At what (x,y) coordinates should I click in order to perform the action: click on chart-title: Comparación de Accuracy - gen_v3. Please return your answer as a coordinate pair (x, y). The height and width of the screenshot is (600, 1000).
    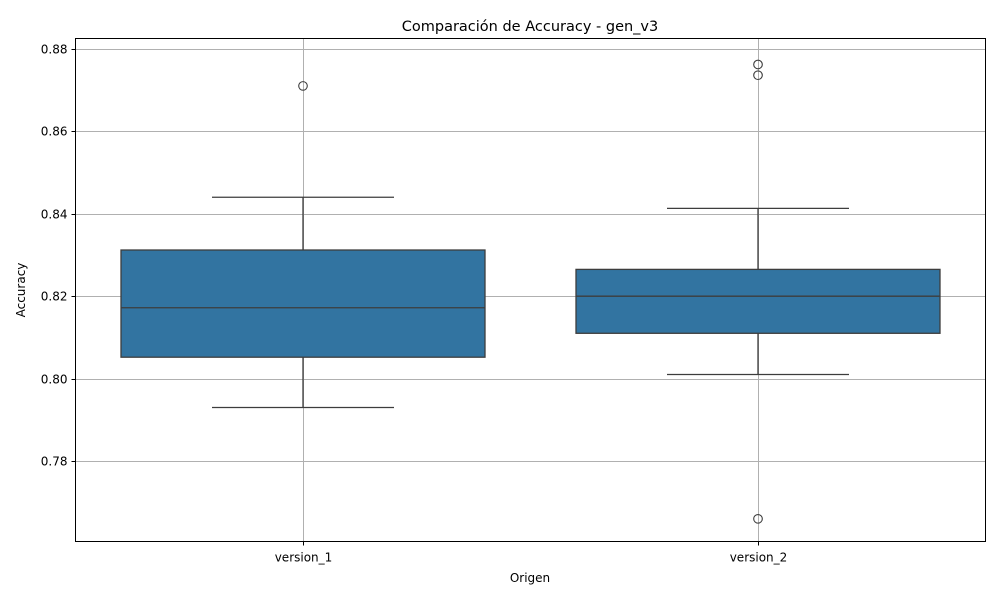
    Looking at the image, I should click on (530, 27).